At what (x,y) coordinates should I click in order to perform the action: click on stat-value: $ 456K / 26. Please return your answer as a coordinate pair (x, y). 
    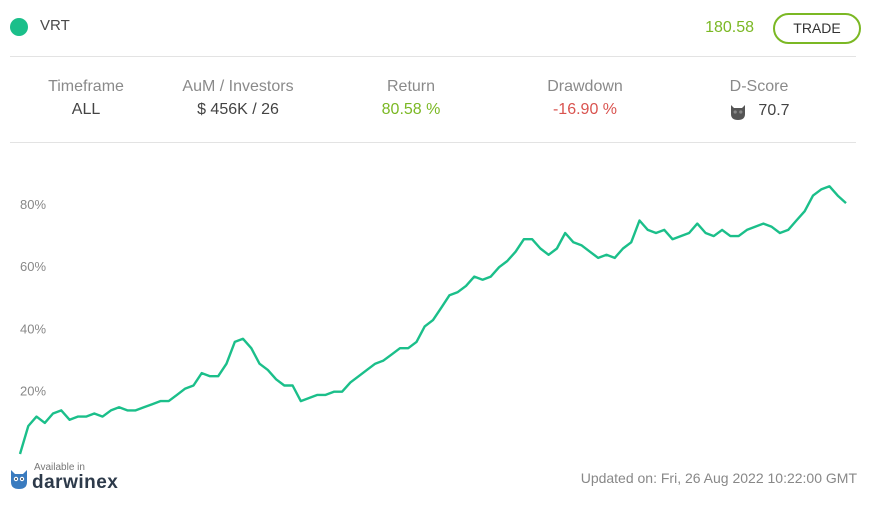
    Looking at the image, I should click on (238, 110).